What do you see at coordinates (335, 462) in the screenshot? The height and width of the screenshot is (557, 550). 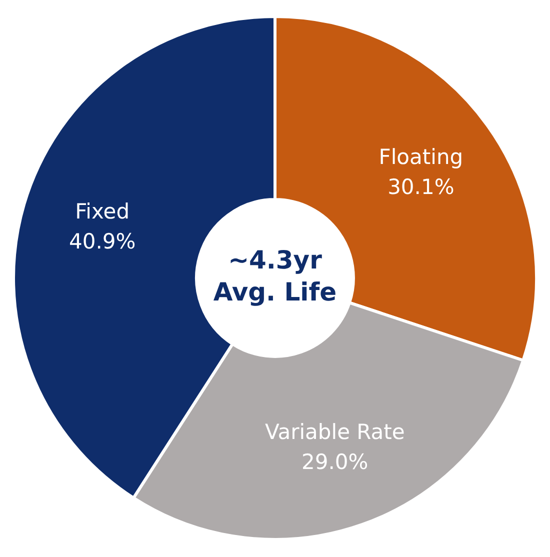 I see `data-label: 29.0%` at bounding box center [335, 462].